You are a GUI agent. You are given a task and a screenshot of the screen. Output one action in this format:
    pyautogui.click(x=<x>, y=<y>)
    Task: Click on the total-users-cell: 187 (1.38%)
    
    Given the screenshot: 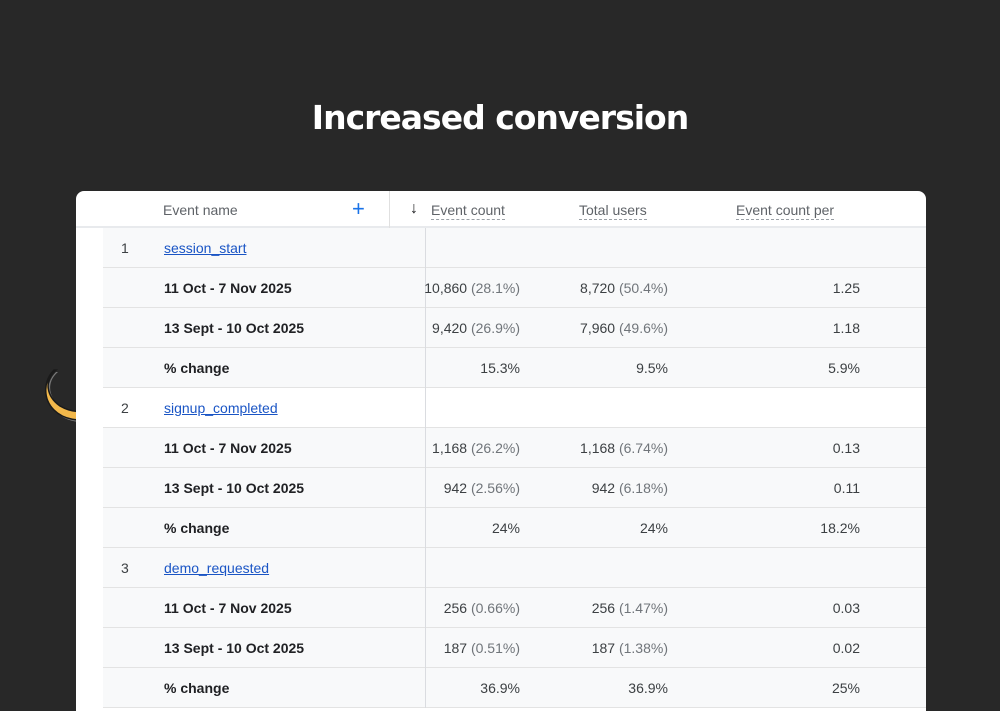 What is the action you would take?
    pyautogui.click(x=630, y=648)
    